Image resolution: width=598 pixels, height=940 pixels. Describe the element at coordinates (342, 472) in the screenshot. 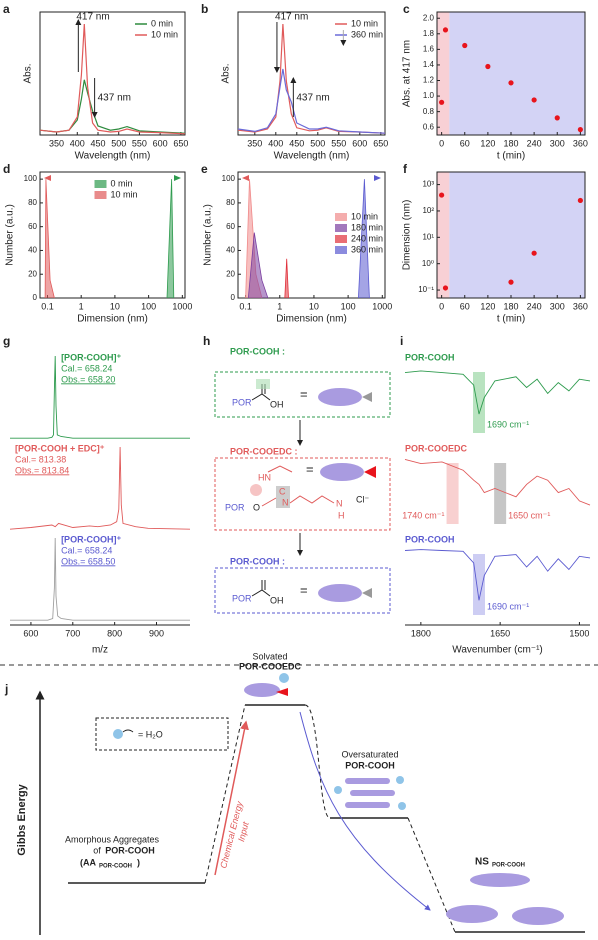

I see `disk` at that location.